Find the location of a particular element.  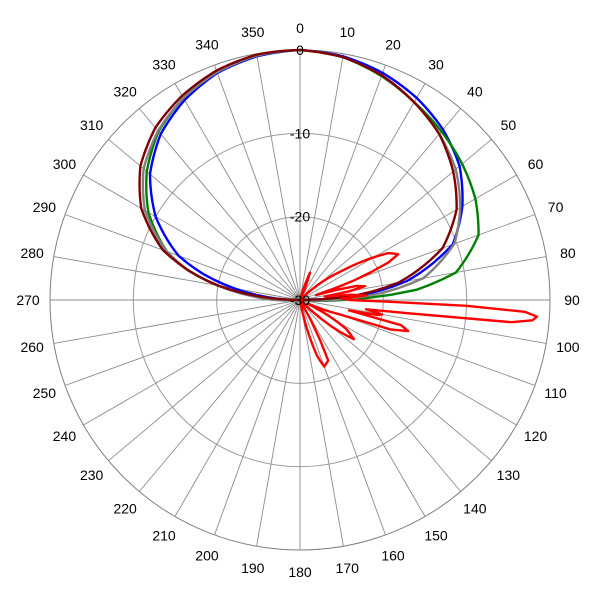

angle-label-90: 90 is located at coordinates (572, 300).